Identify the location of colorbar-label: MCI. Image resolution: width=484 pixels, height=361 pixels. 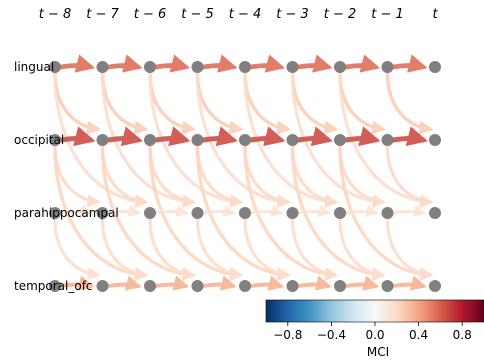
(378, 352).